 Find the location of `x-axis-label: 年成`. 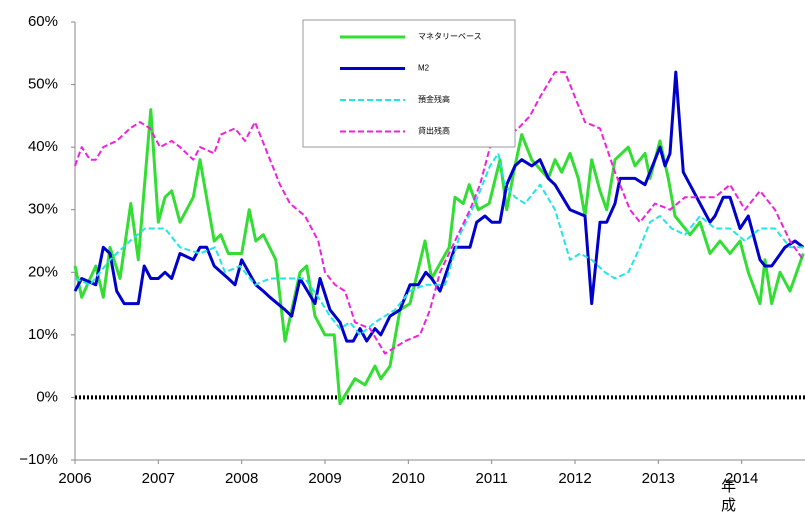

x-axis-label: 年成 is located at coordinates (727, 495).